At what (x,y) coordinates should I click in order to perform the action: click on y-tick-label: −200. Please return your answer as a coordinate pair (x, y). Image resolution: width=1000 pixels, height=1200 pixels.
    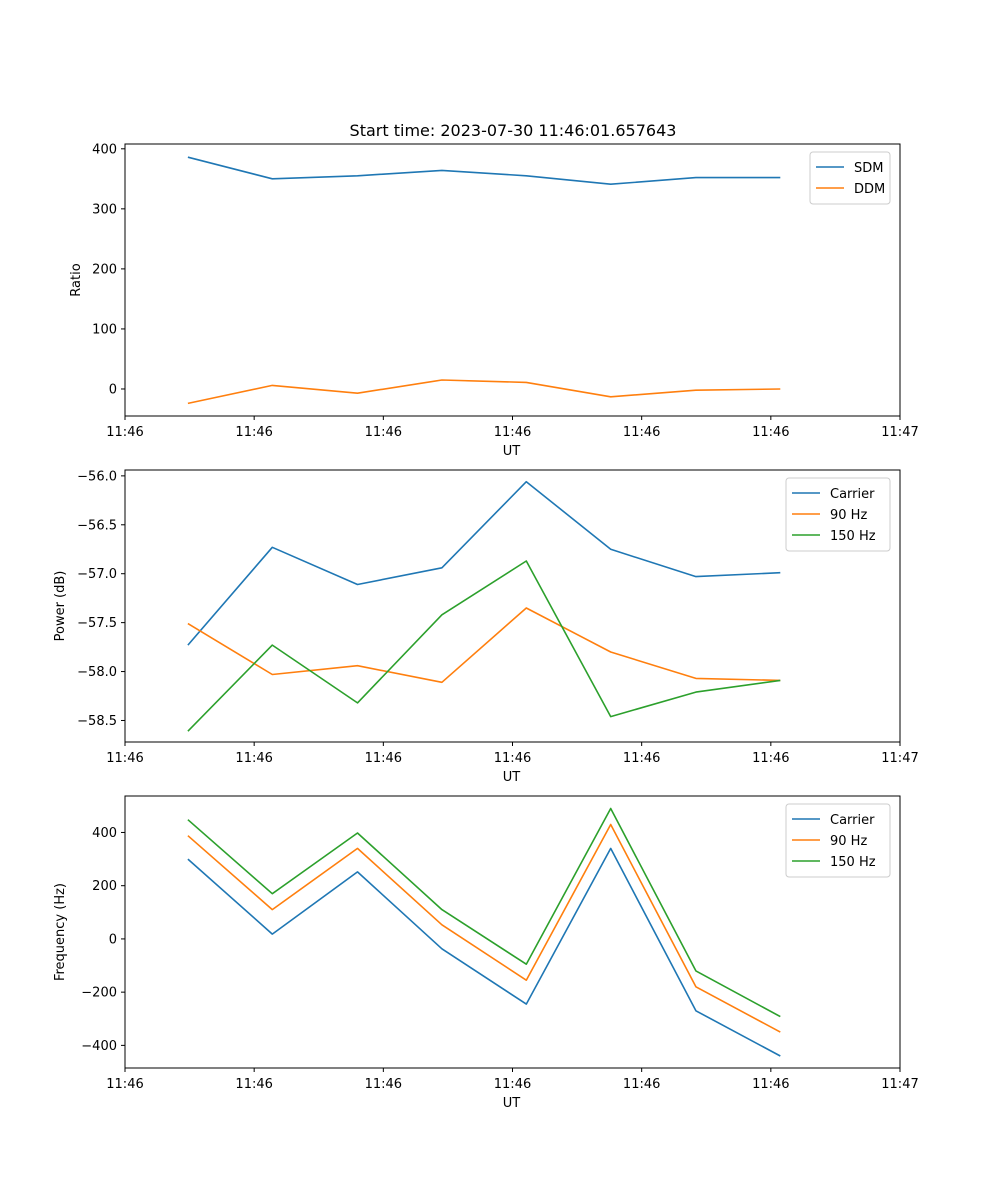
    Looking at the image, I should click on (99, 993).